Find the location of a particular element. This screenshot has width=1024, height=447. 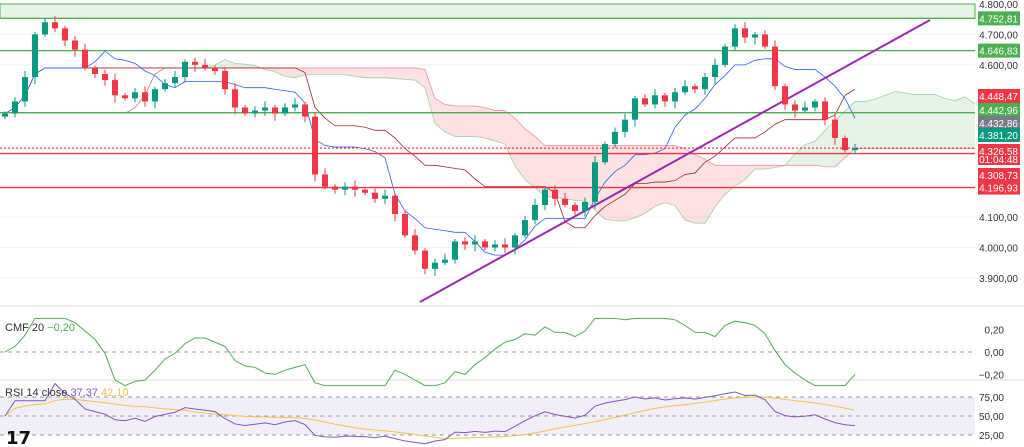

price-label-text: 4.432,86 is located at coordinates (998, 124).